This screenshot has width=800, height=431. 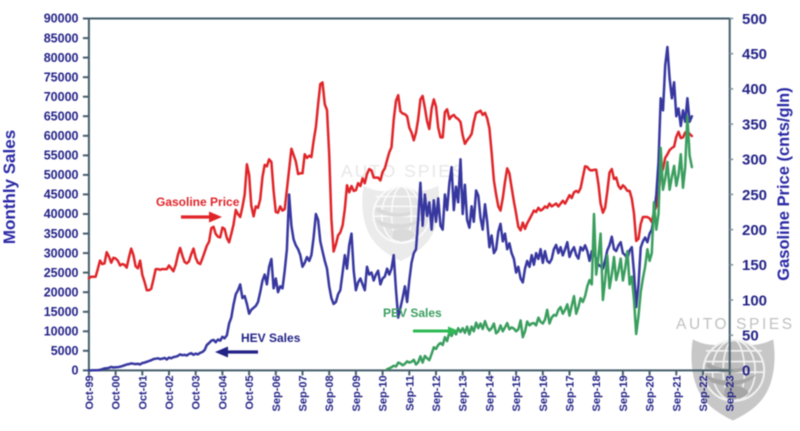 What do you see at coordinates (571, 393) in the screenshot?
I see `svg-text: Sep-17` at bounding box center [571, 393].